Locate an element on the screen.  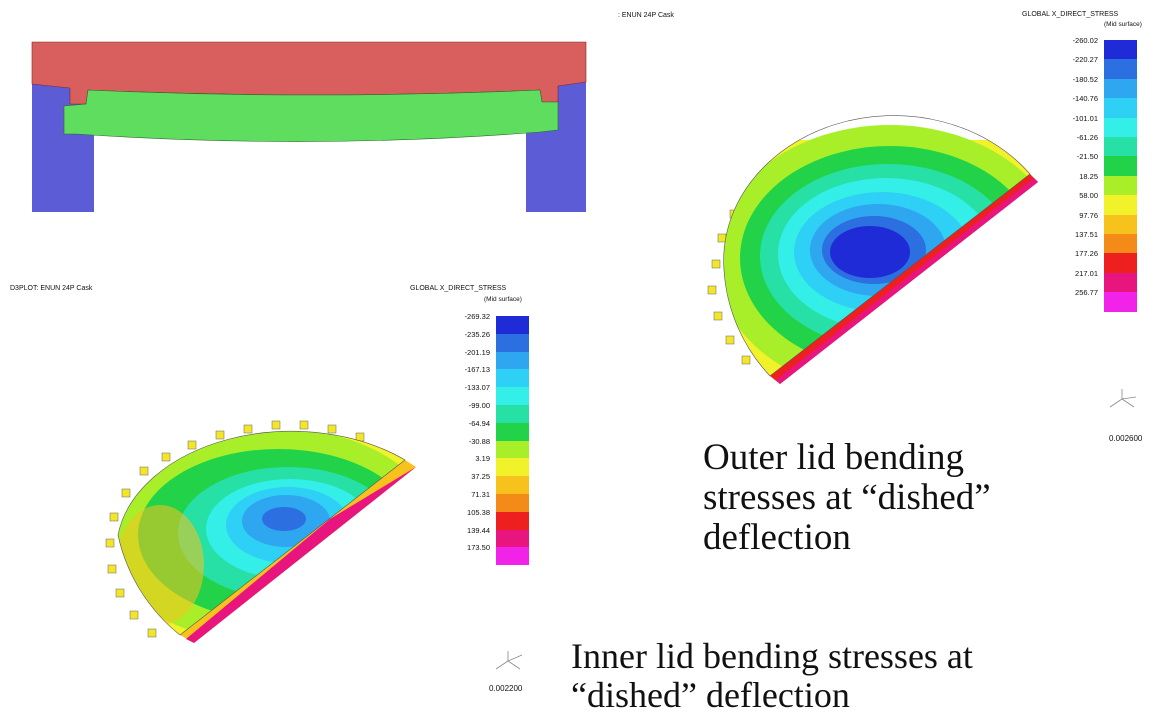
legend-value-label: -220.27 is located at coordinates (1085, 60).